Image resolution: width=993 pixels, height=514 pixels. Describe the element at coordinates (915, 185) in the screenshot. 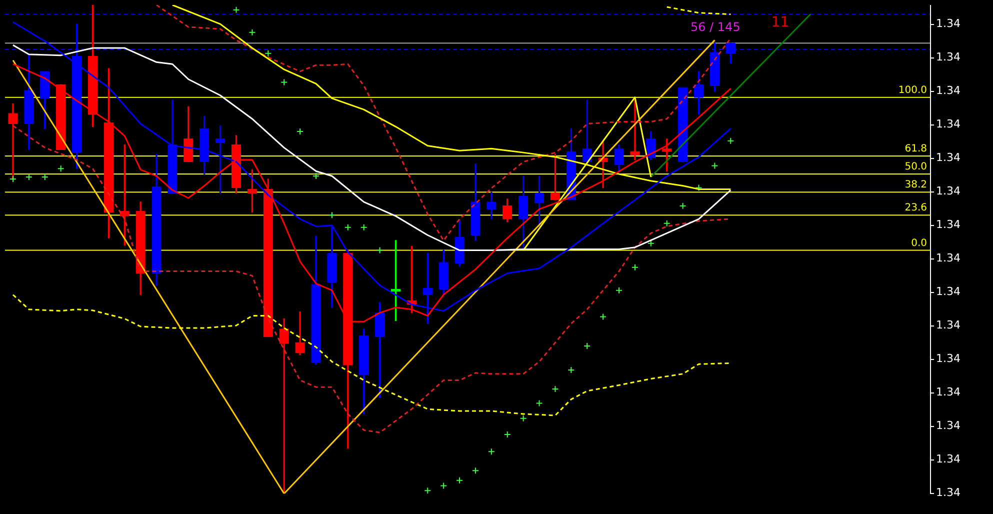

I see `annotation: 38.2` at that location.